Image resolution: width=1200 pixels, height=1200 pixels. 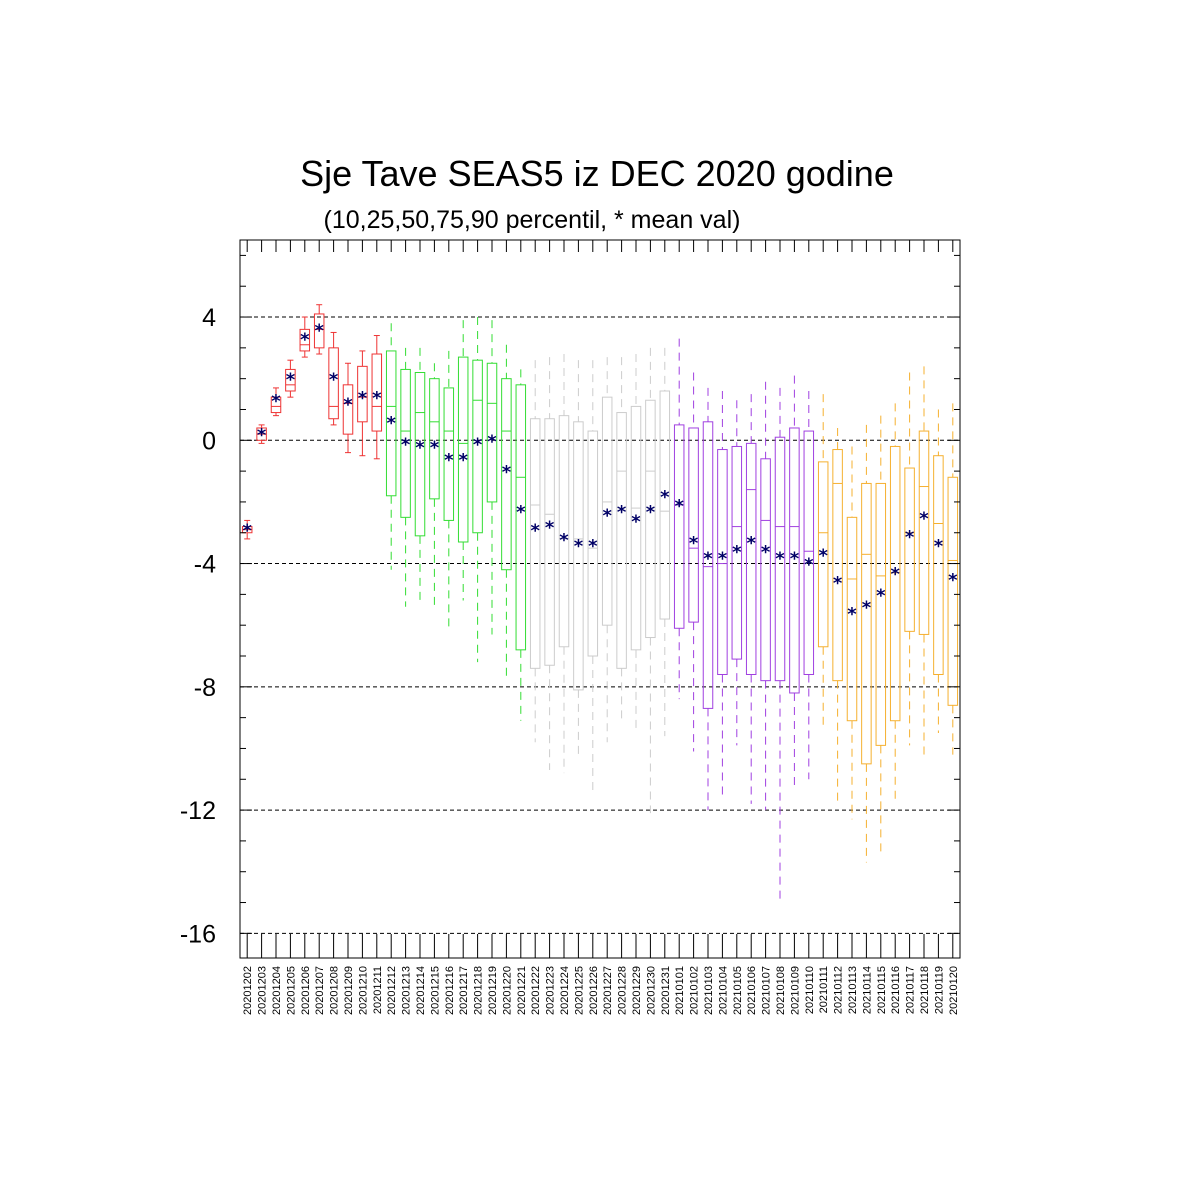 I want to click on x-tick-label: 20201211, so click(x=378, y=990).